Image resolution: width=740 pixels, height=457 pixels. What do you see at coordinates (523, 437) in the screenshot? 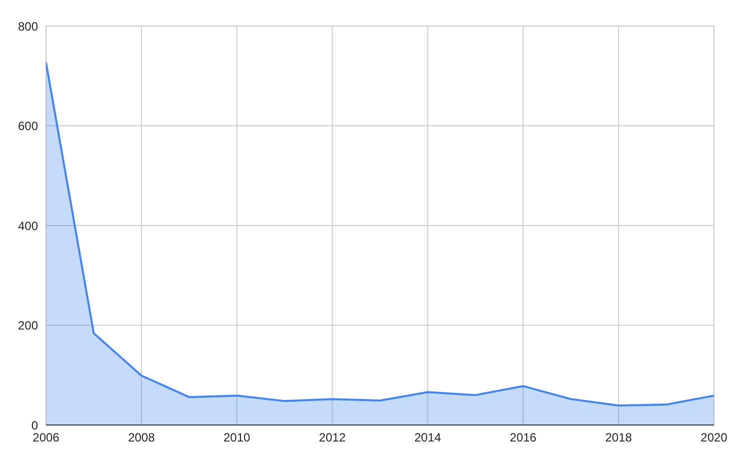
I see `x-tick-label: 2016` at bounding box center [523, 437].